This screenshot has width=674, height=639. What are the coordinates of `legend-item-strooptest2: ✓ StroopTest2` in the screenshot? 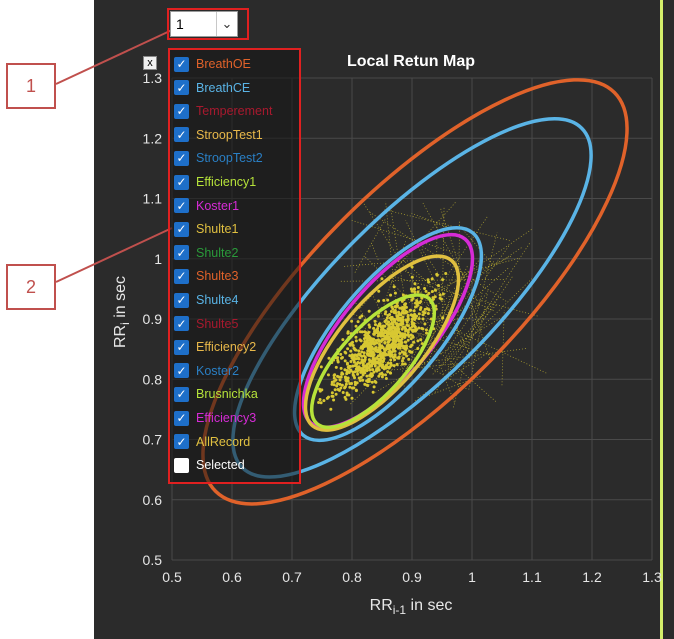 It's located at (218, 158).